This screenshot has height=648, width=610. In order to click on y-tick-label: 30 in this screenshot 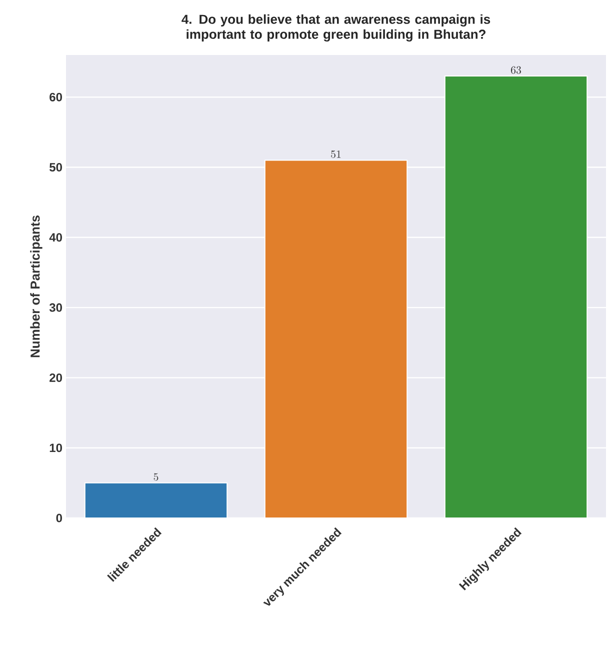, I will do `click(55, 307)`.